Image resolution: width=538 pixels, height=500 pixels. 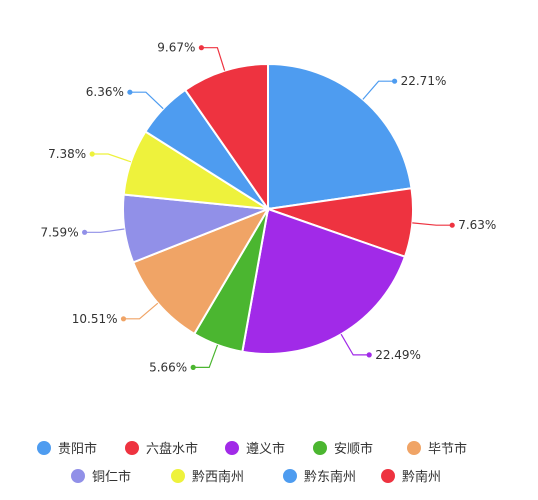 I want to click on legend-item-4: 毕节市, so click(x=437, y=449).